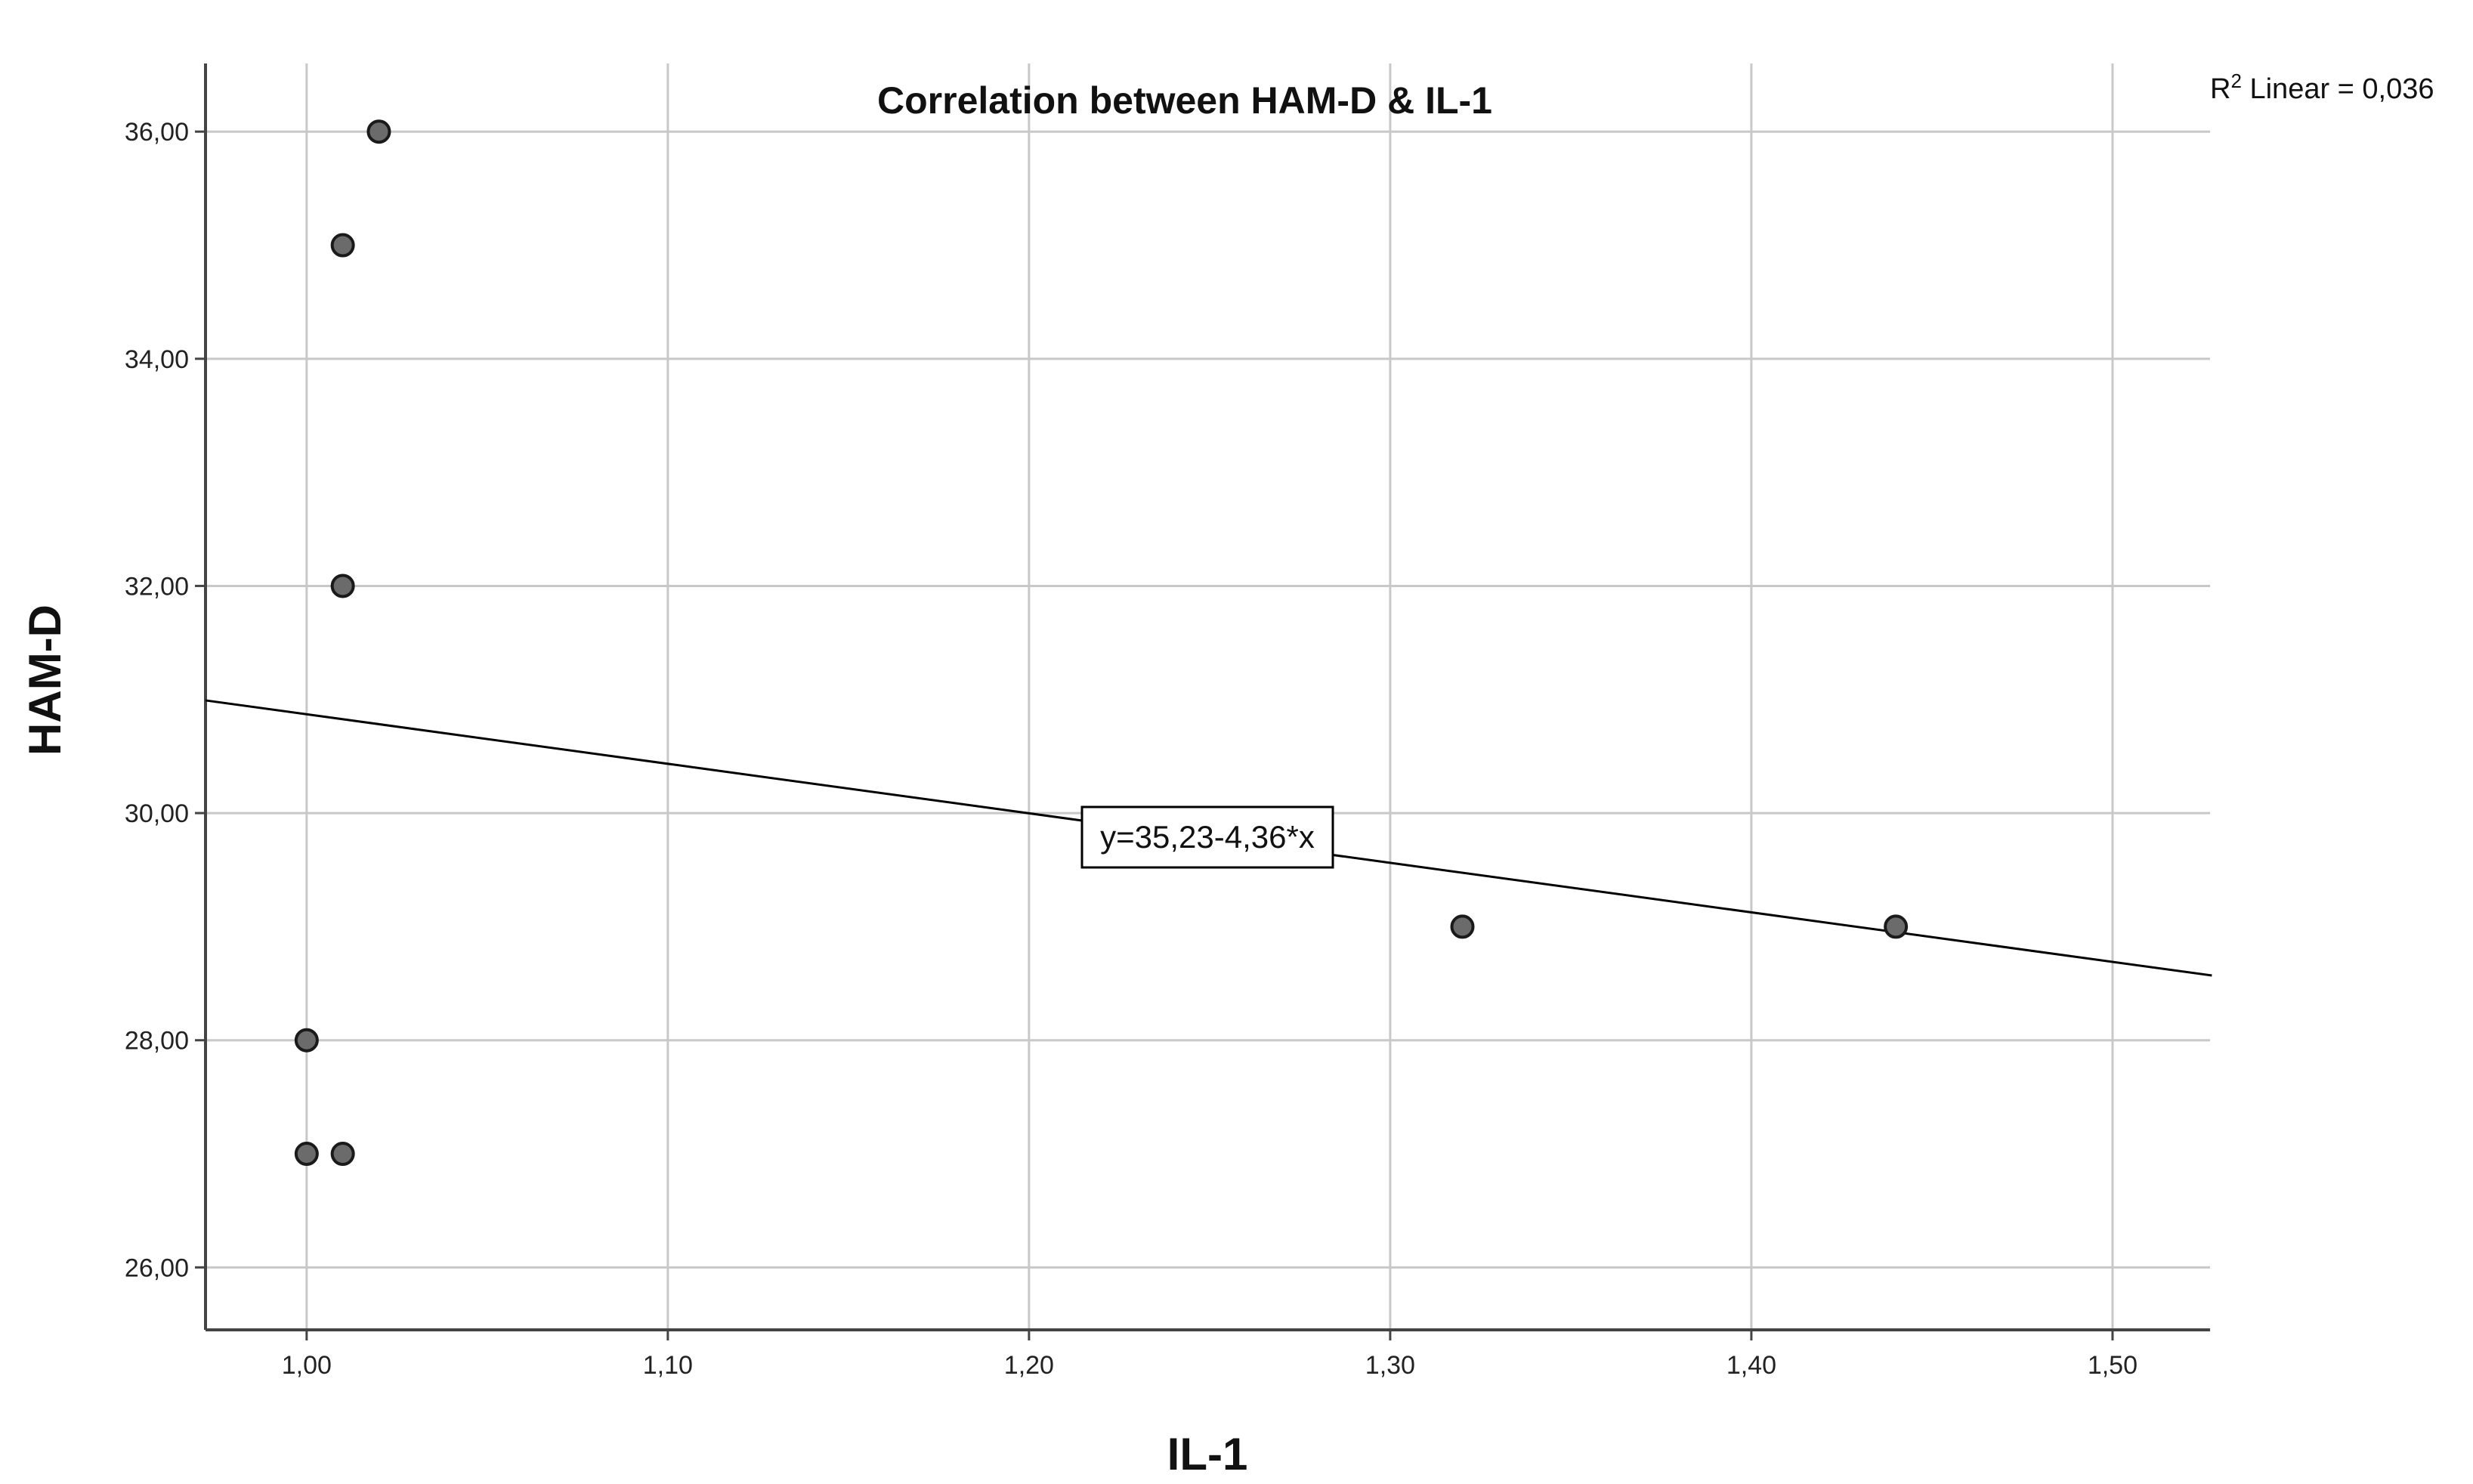 This screenshot has height=1484, width=2473. I want to click on x-tick-label-3: 1,30, so click(1390, 1366).